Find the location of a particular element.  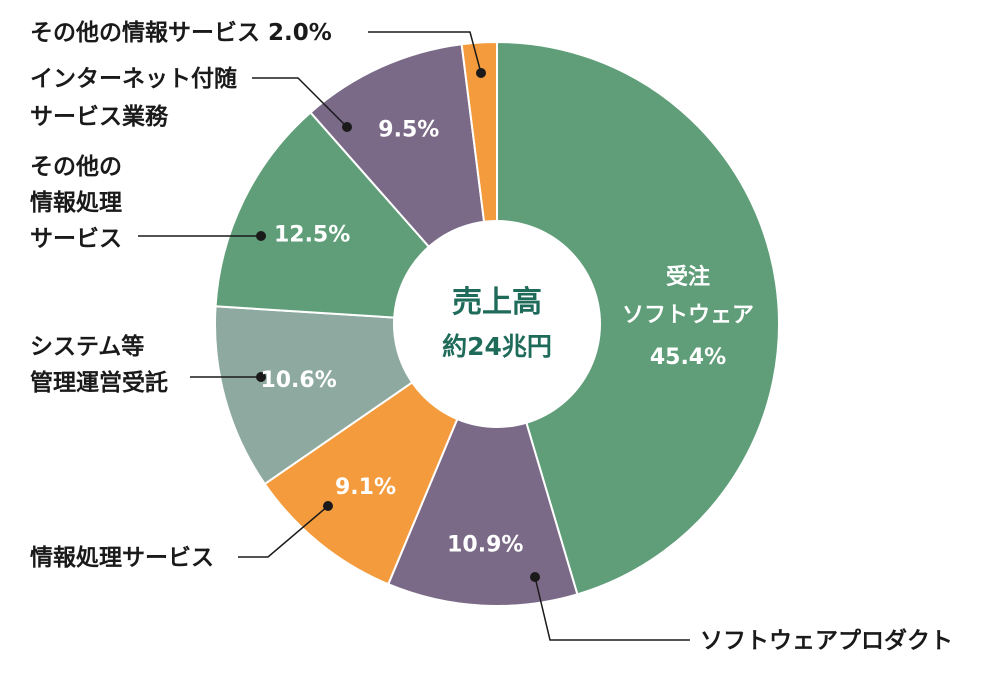

slice-label-3-line-1: 管理運営受託 is located at coordinates (99, 382).